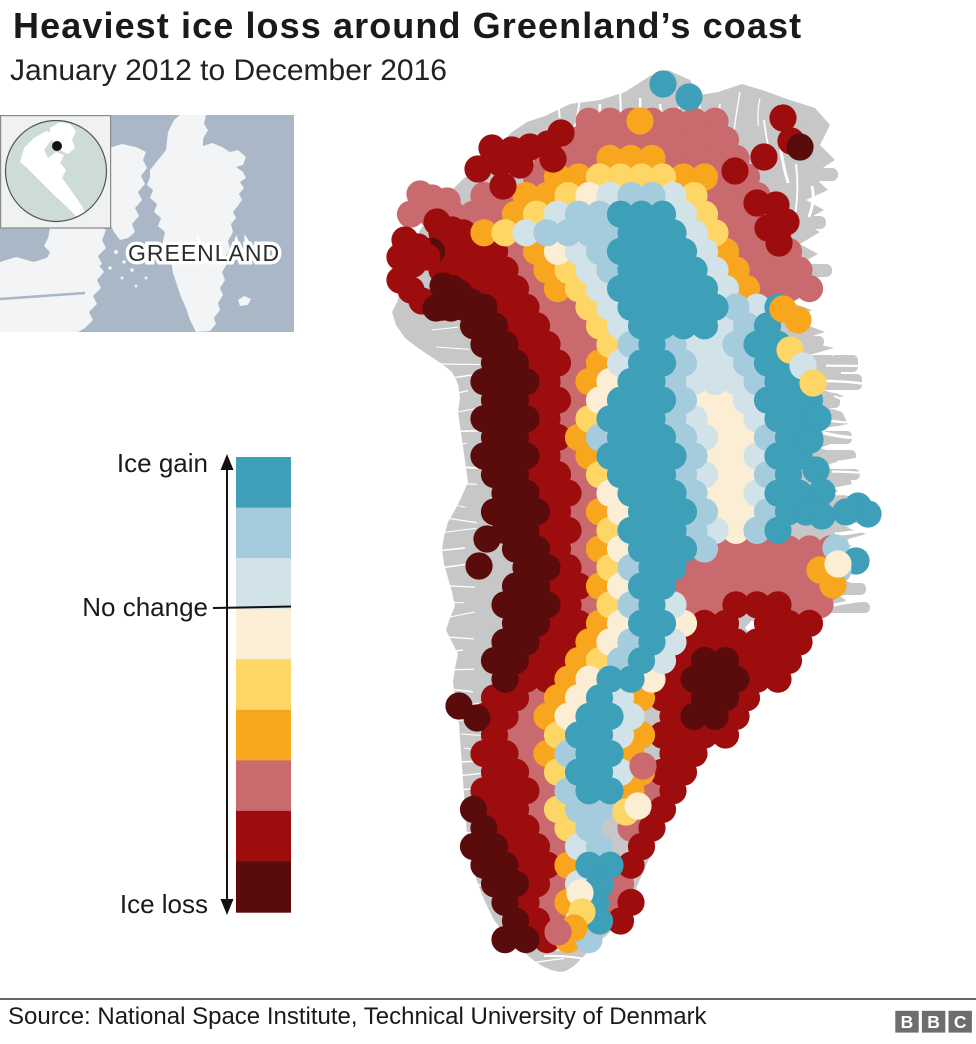 The width and height of the screenshot is (976, 1044). What do you see at coordinates (204, 253) in the screenshot?
I see `svg-text: GREENLAND` at bounding box center [204, 253].